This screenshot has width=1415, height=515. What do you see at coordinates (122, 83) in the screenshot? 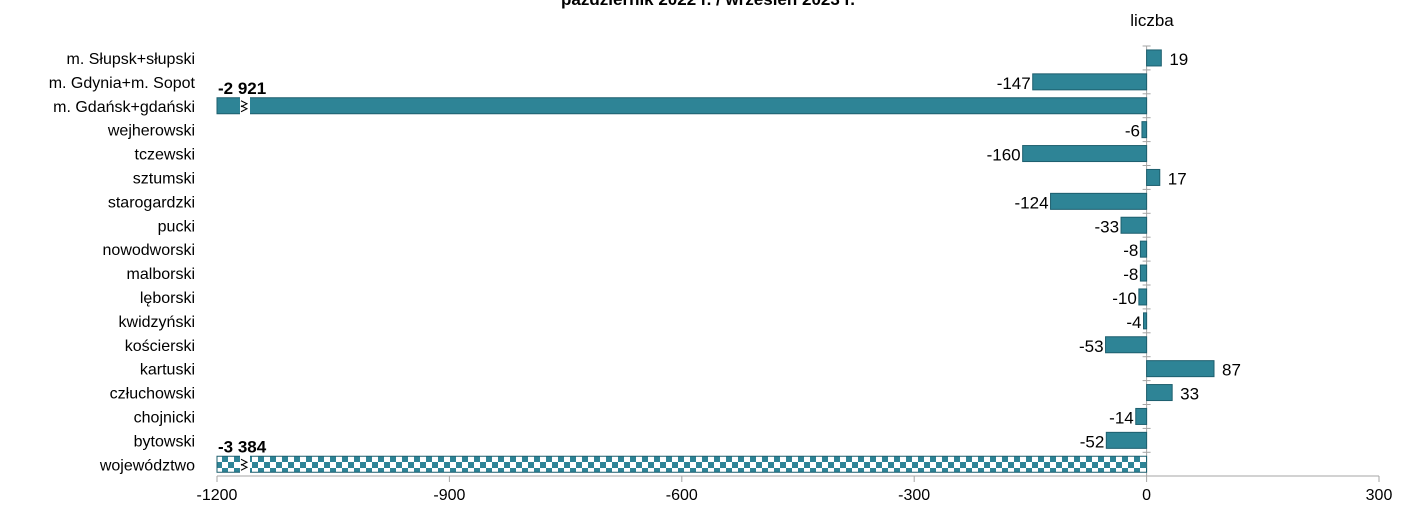
I see `category-label: m. Gdynia+m. Sopot` at bounding box center [122, 83].